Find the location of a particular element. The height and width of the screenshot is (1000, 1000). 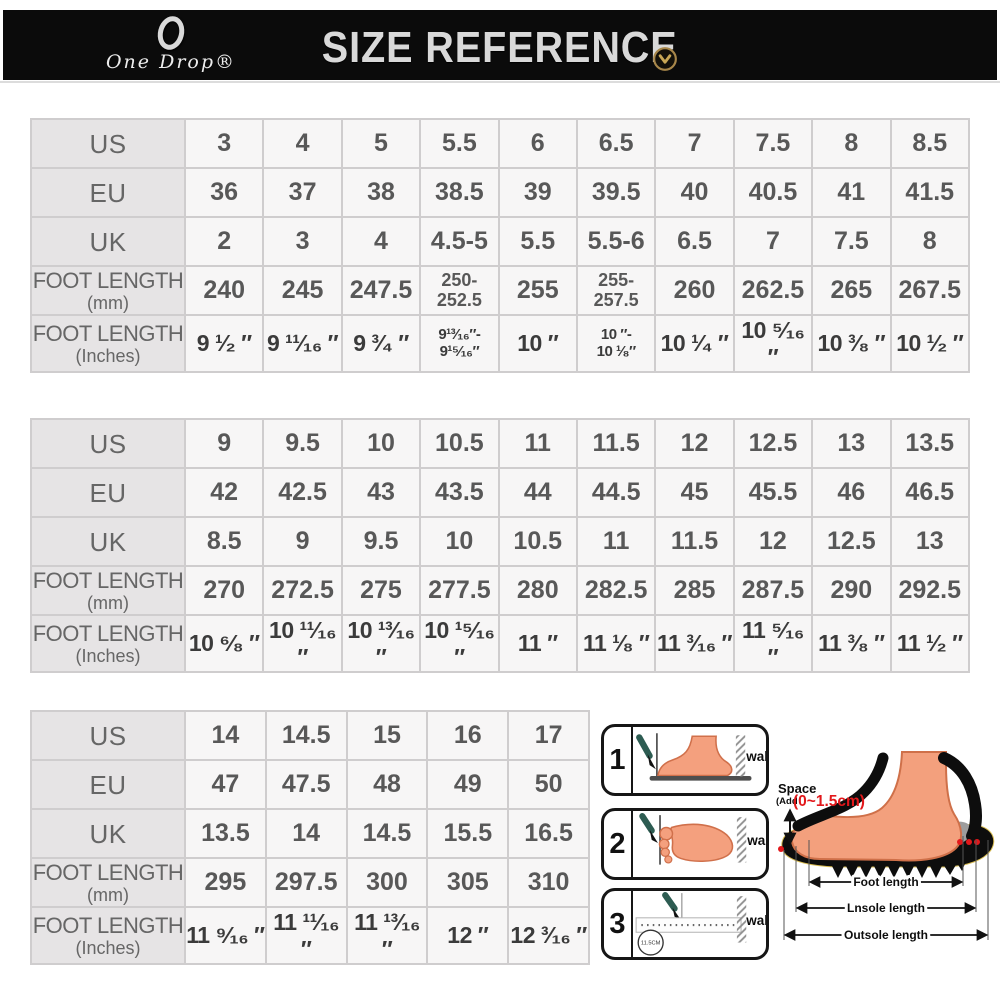

size-cell-foot-length-inches: 10 ¹³⁄₁₆ ″ is located at coordinates (381, 643).